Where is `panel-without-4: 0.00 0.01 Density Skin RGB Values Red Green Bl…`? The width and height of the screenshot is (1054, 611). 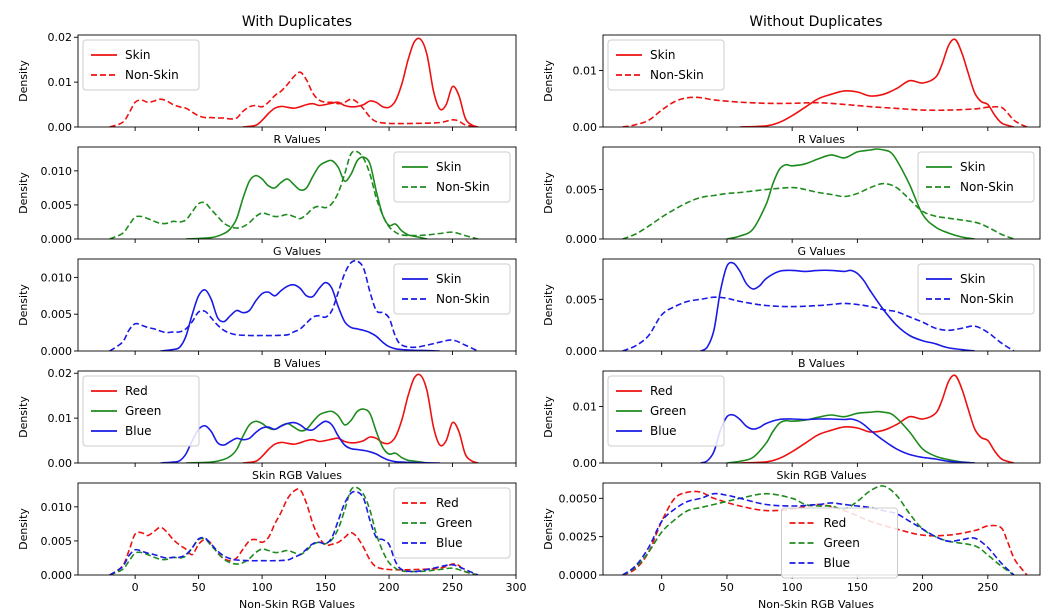 panel-without-4: 0.00 0.01 Density Skin RGB Values Red Green Bl… is located at coordinates (791, 426).